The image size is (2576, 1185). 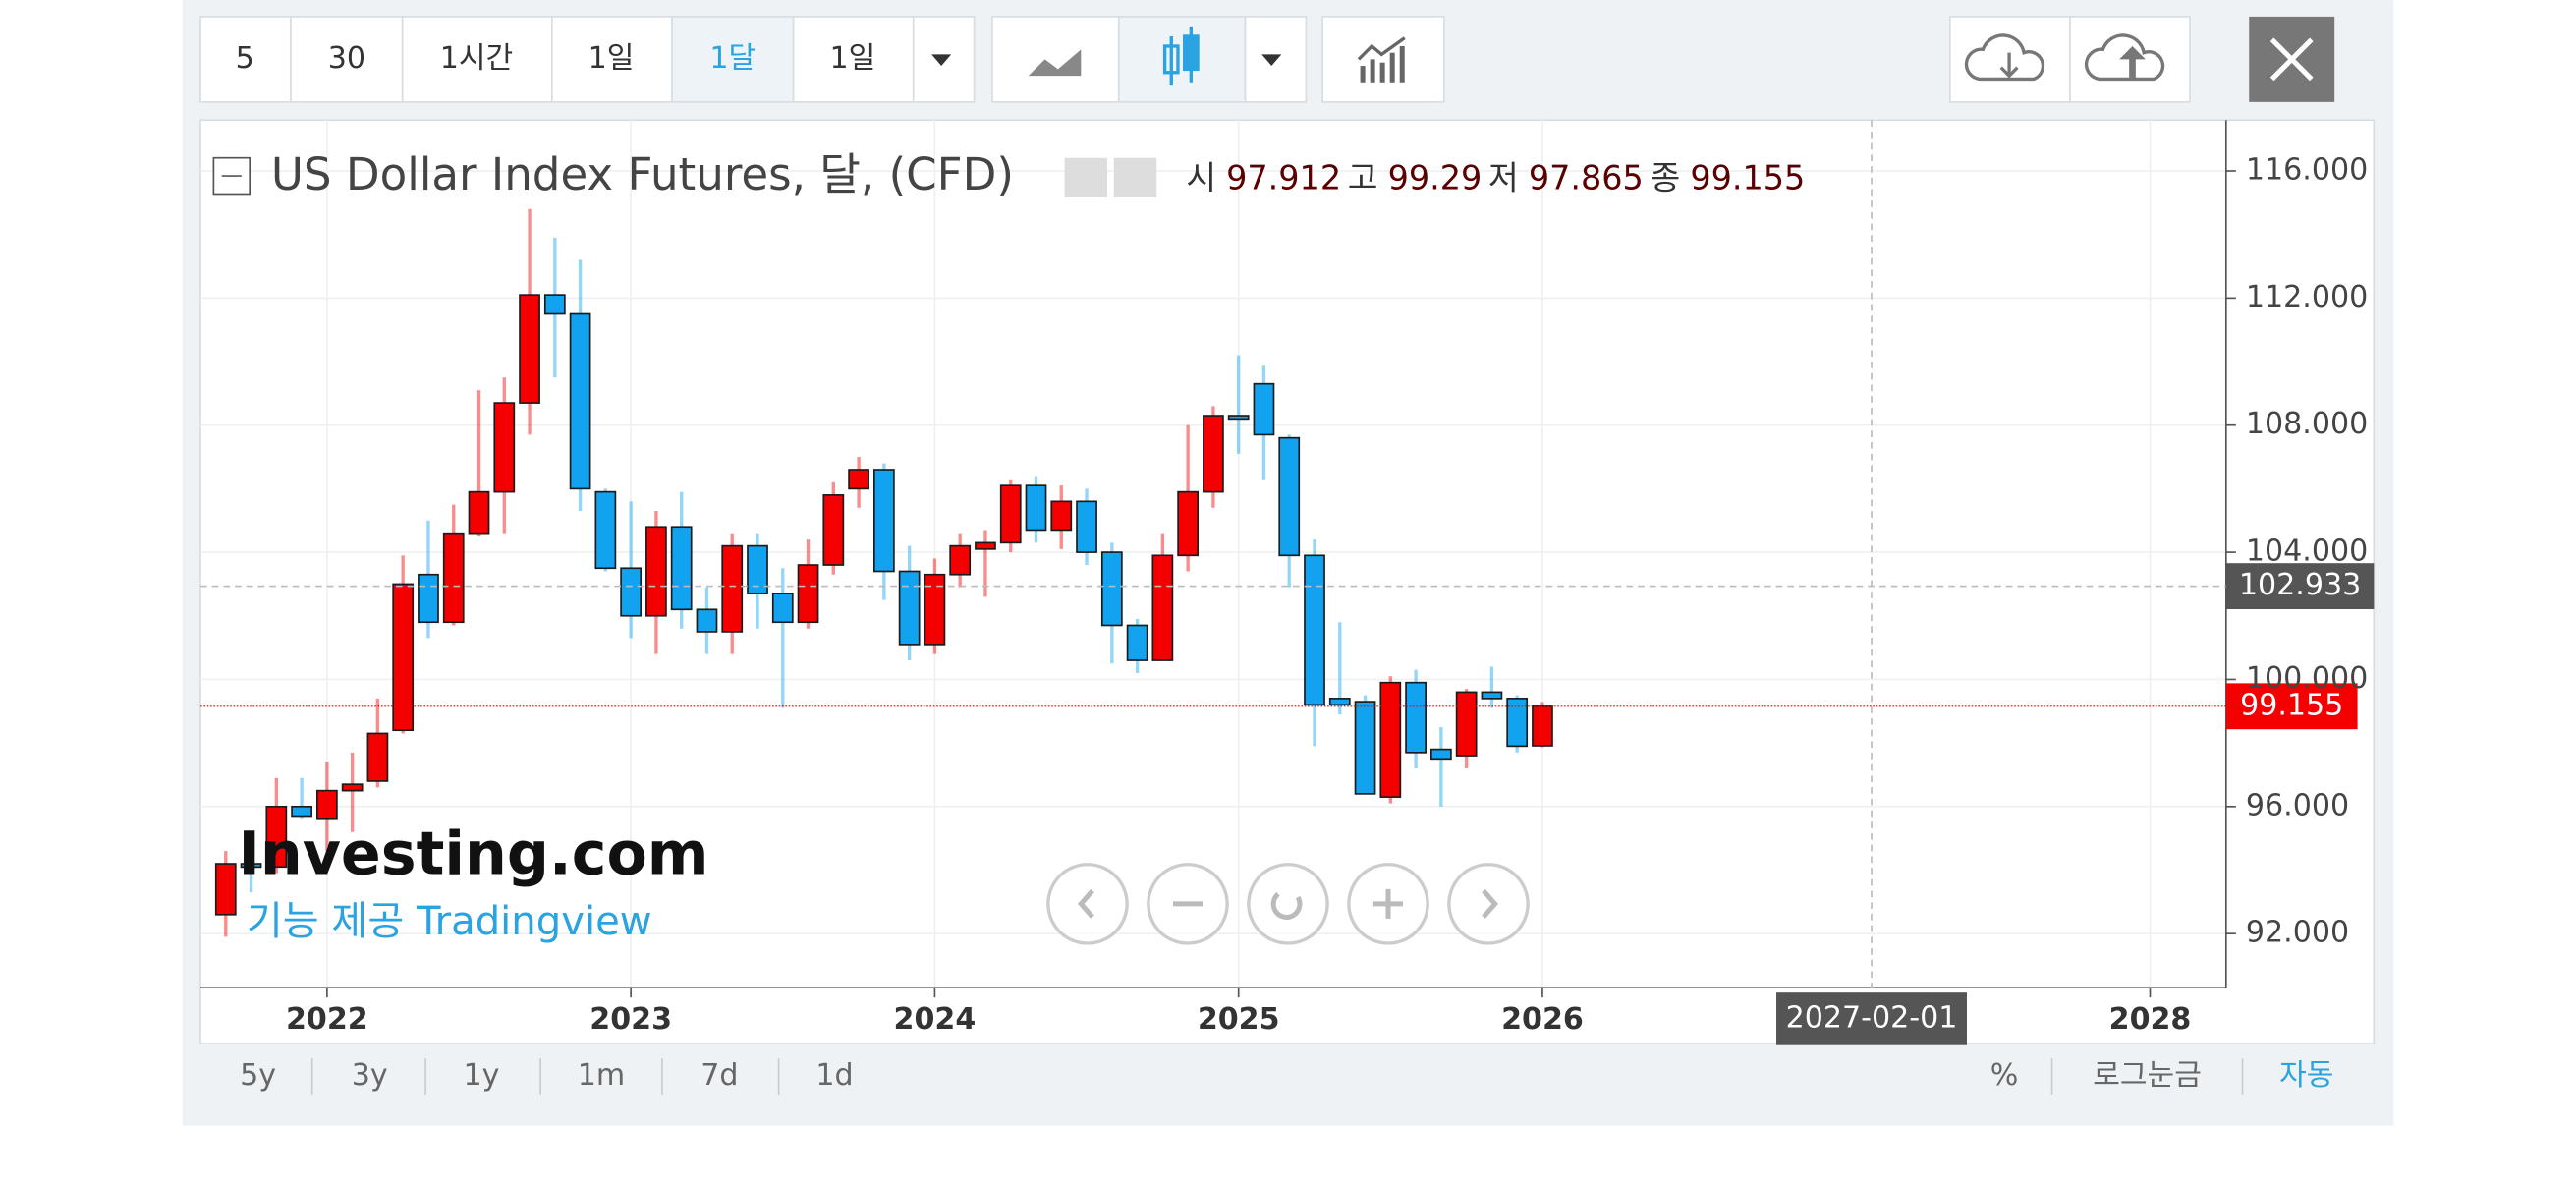 What do you see at coordinates (2307, 424) in the screenshot?
I see `y-tick-label: 108.000` at bounding box center [2307, 424].